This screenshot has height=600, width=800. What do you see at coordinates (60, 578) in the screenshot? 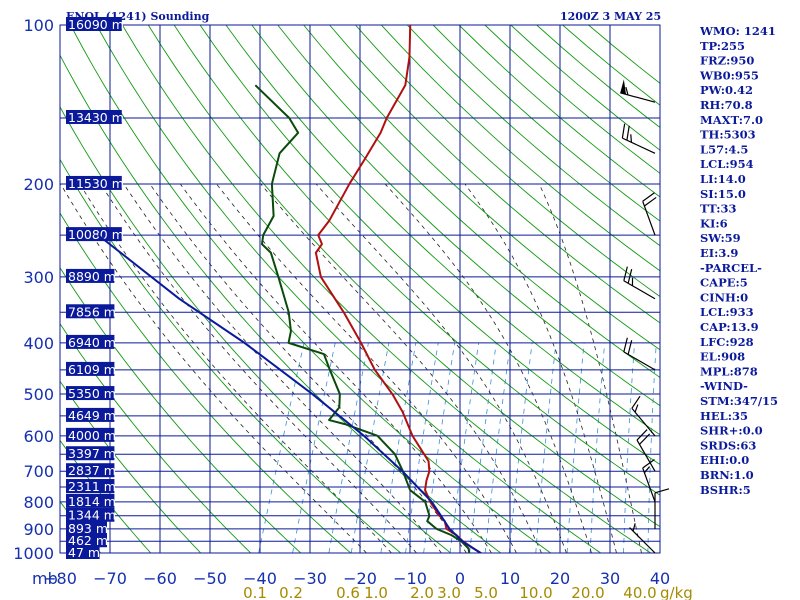
I see `temperature-tick-label: −80` at bounding box center [60, 578].